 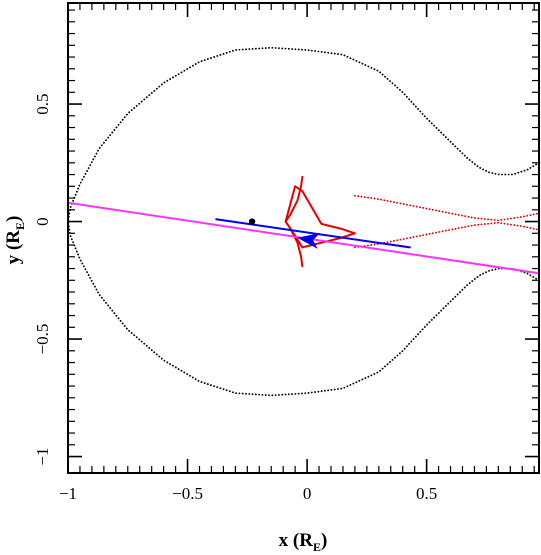 What do you see at coordinates (13, 219) in the screenshot?
I see `y-axis-label-close: )` at bounding box center [13, 219].